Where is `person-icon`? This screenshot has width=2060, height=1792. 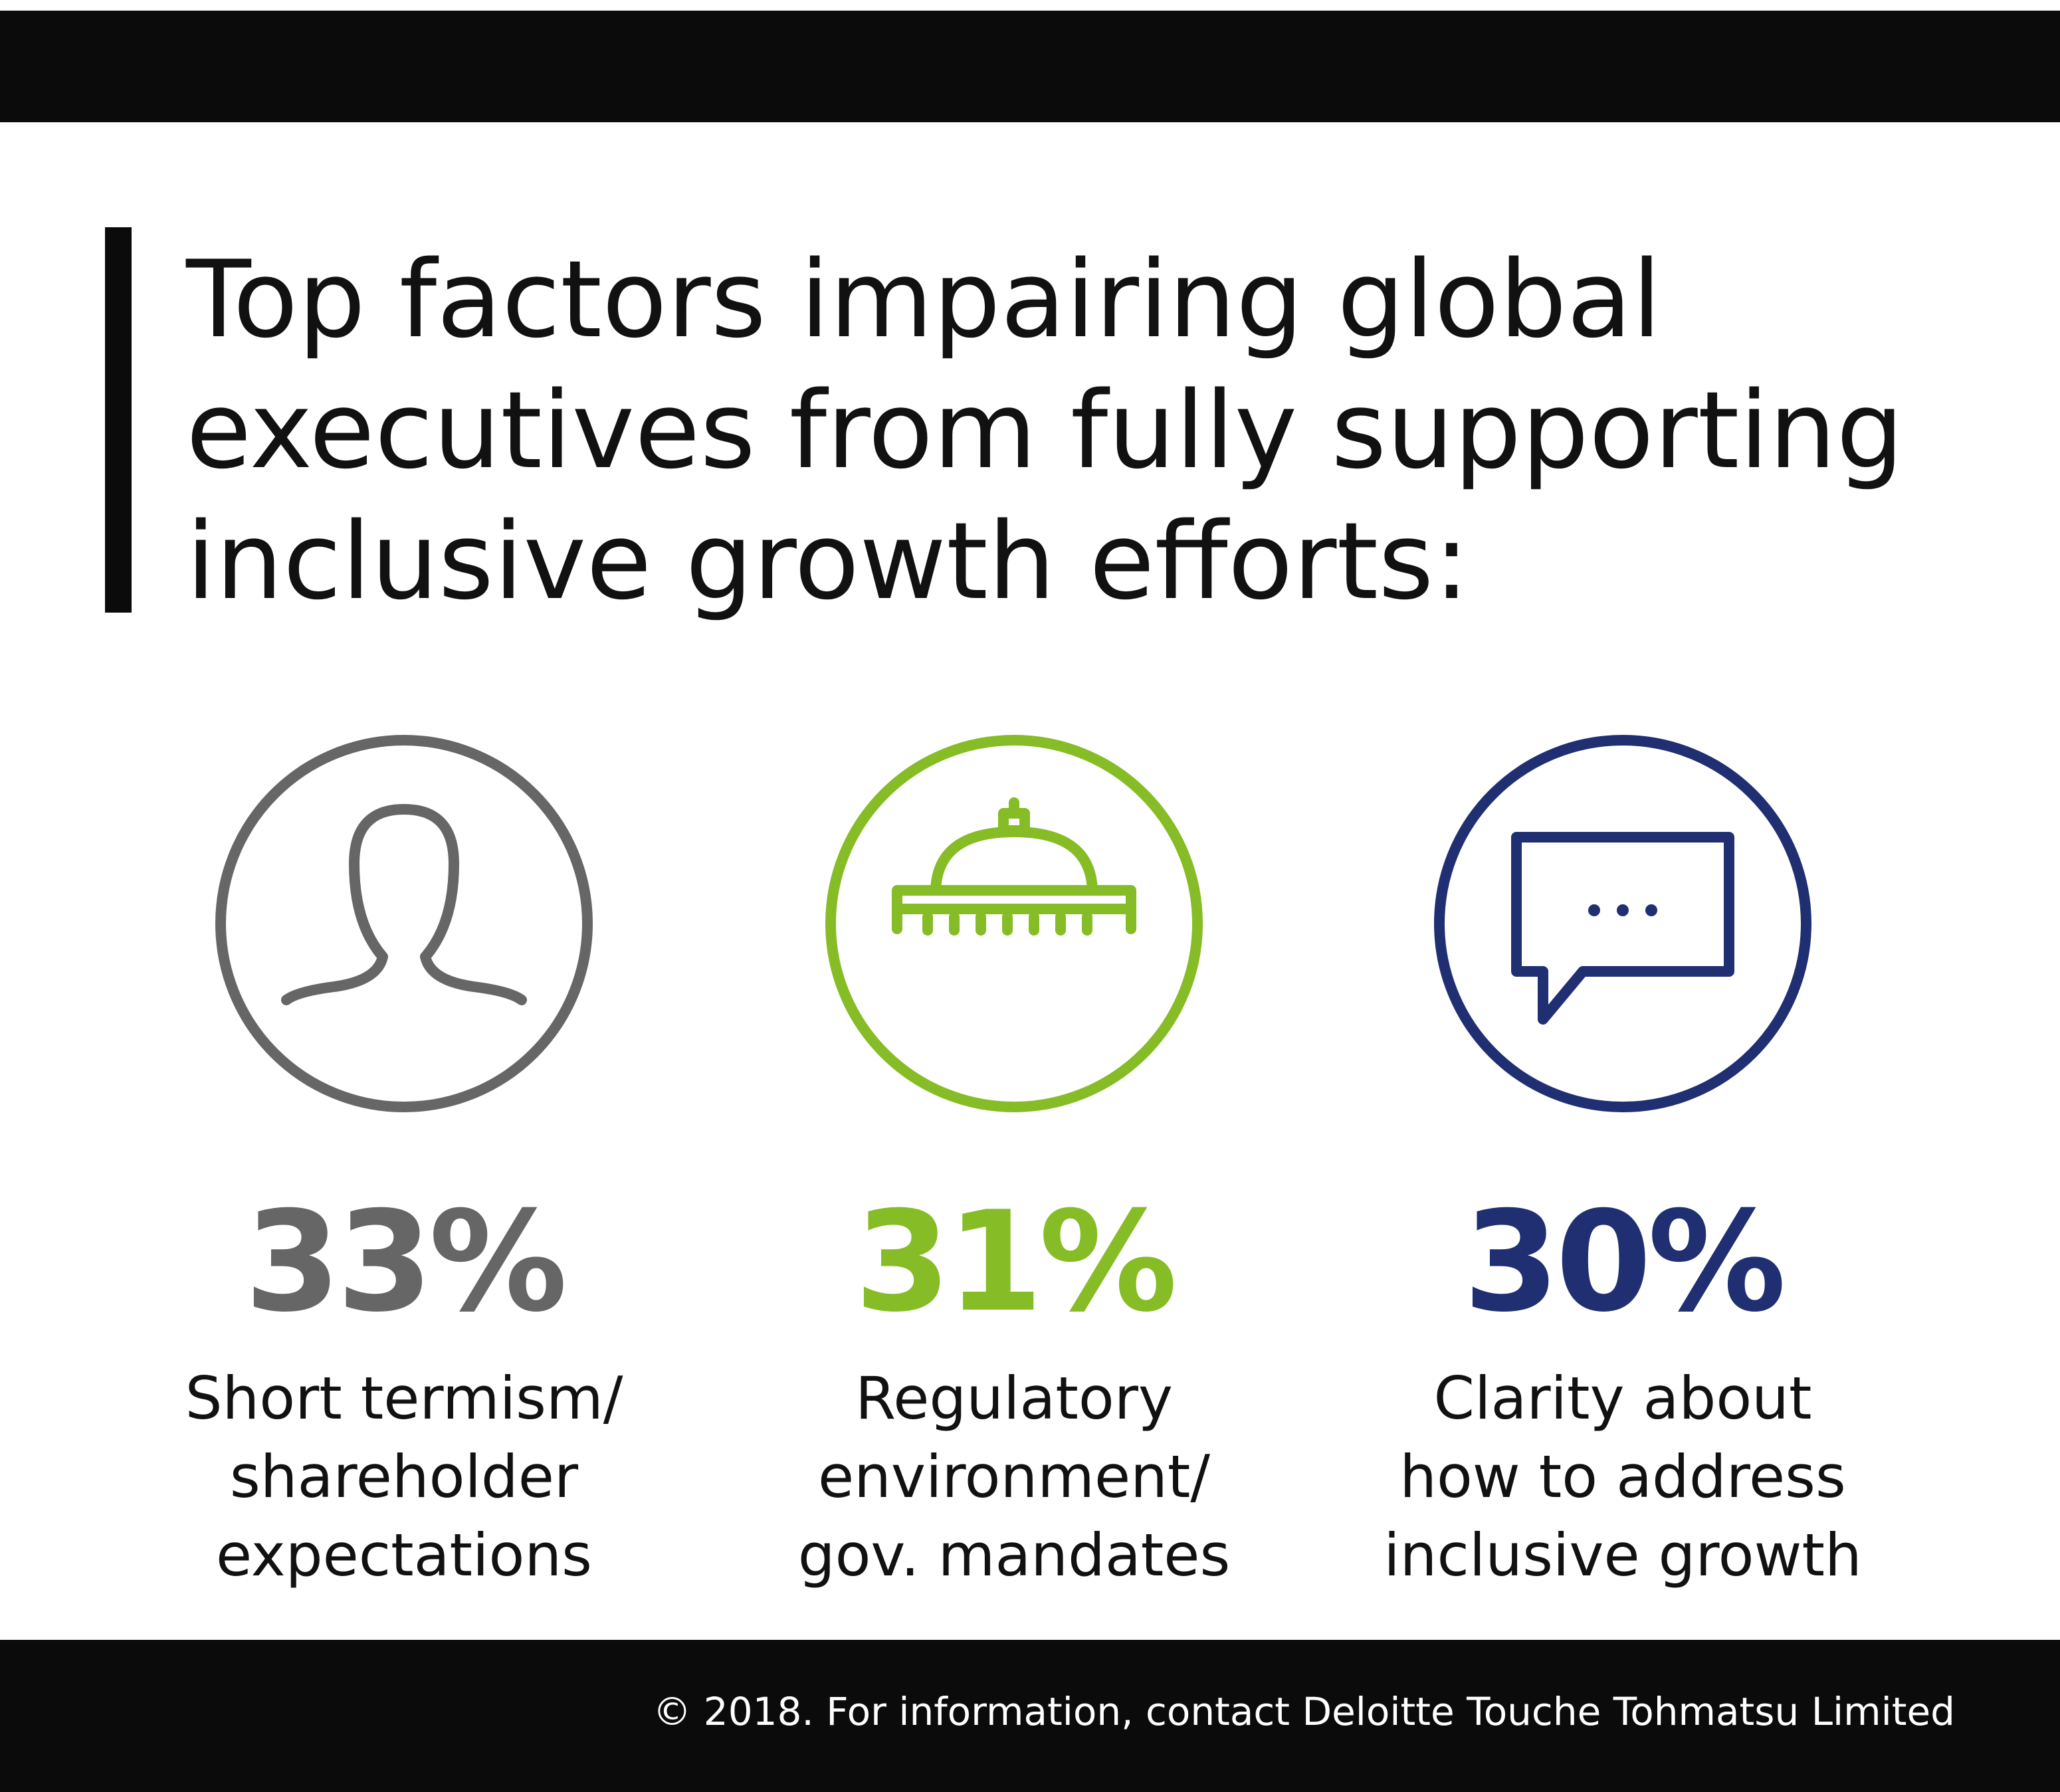 person-icon is located at coordinates (404, 923).